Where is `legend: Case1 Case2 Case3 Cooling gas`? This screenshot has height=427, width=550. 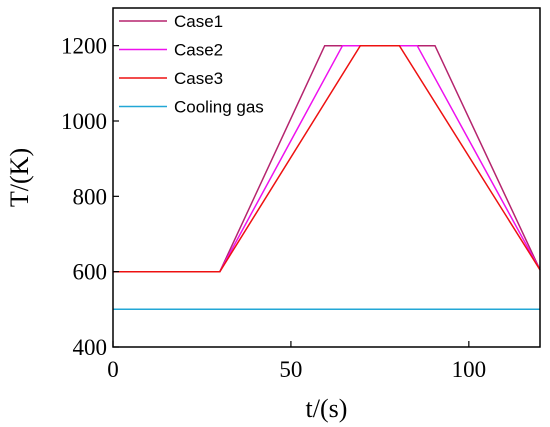
legend: Case1 Case2 Case3 Cooling gas is located at coordinates (191, 64).